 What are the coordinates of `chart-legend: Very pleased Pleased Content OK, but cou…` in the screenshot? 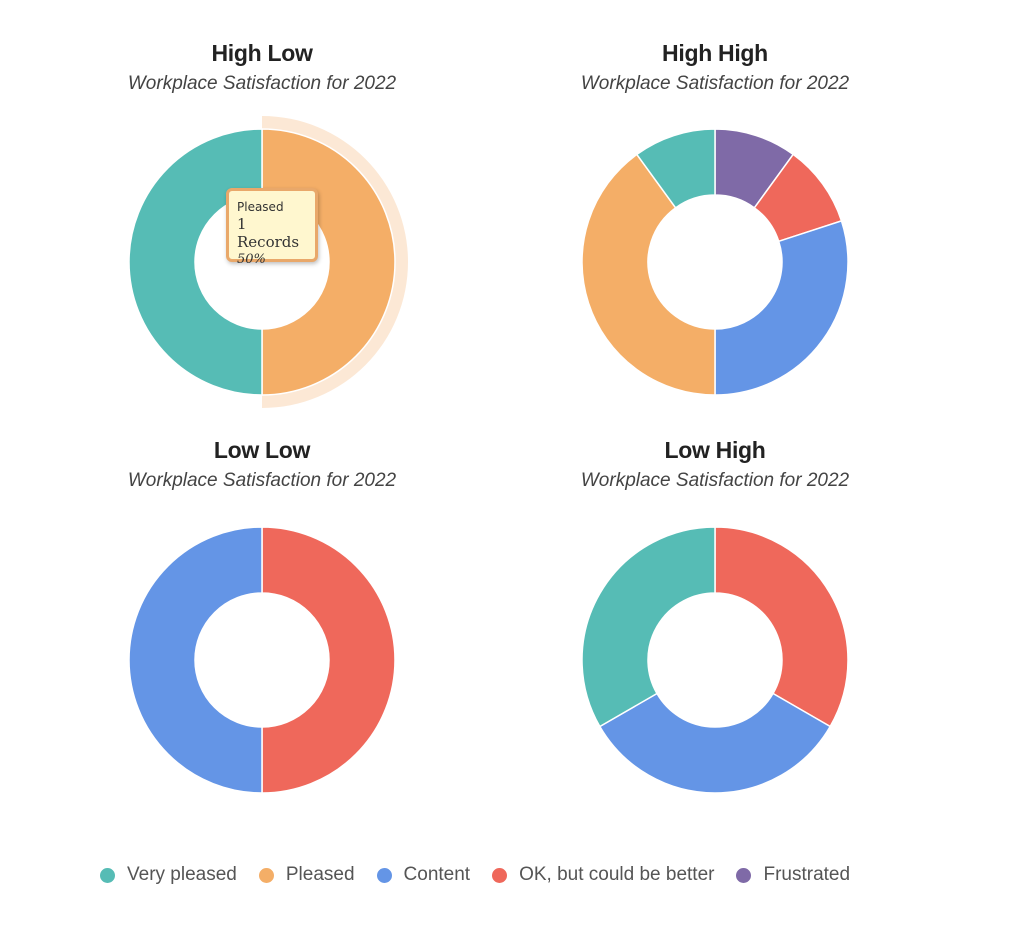 It's located at (486, 875).